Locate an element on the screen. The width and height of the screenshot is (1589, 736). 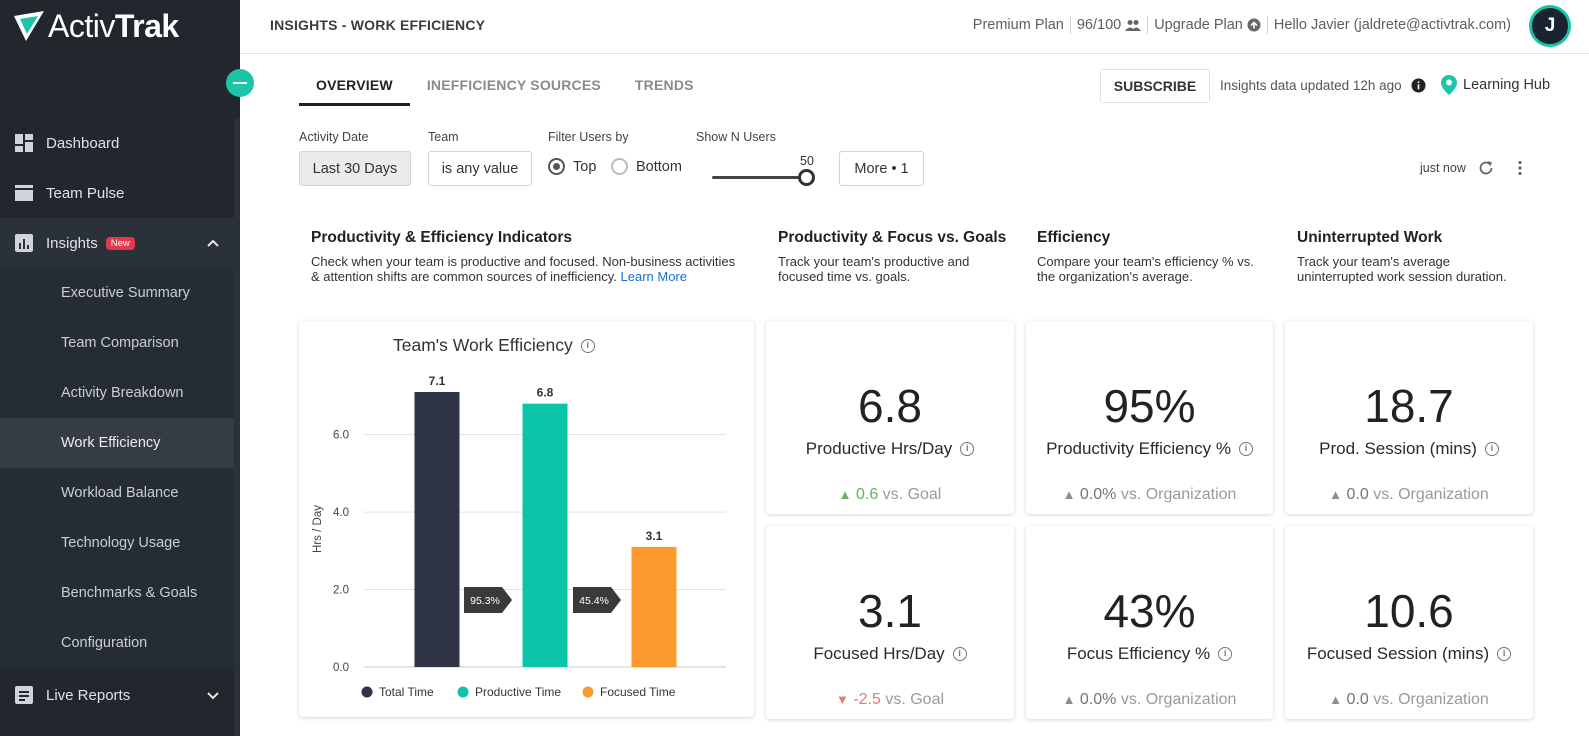
chevron-down-icon is located at coordinates (213, 696).